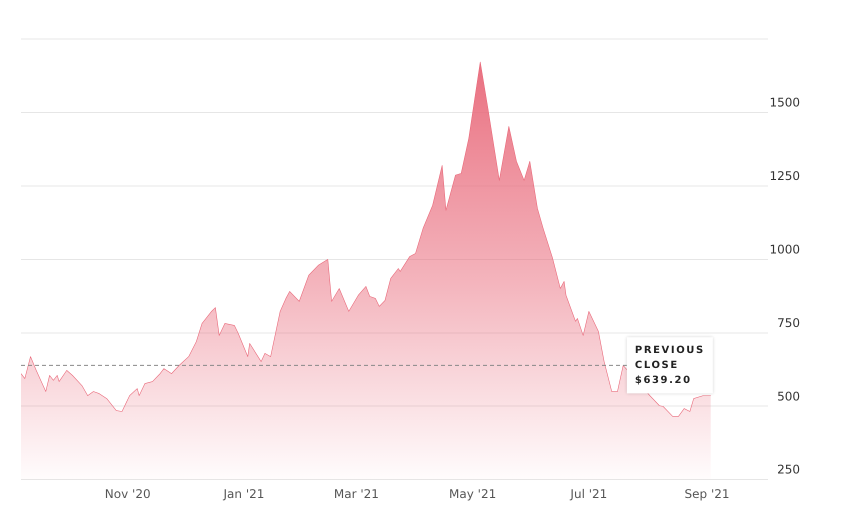 The image size is (863, 530). I want to click on x-tick-label: Jul '21, so click(588, 493).